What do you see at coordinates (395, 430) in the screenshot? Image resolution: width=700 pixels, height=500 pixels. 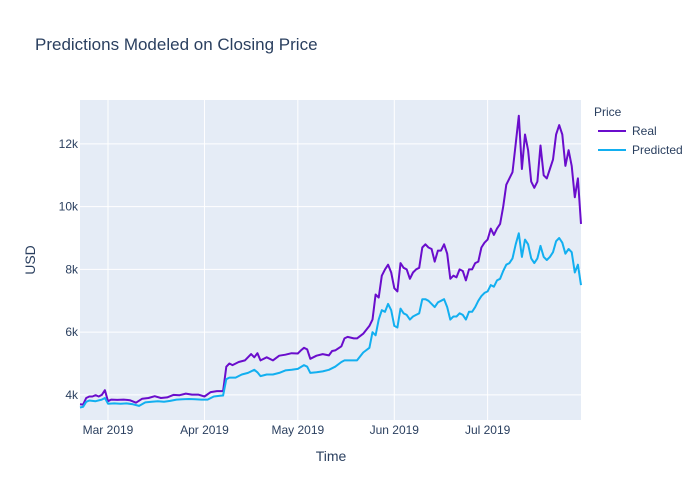 I see `x-tick-label: Jun 2019` at bounding box center [395, 430].